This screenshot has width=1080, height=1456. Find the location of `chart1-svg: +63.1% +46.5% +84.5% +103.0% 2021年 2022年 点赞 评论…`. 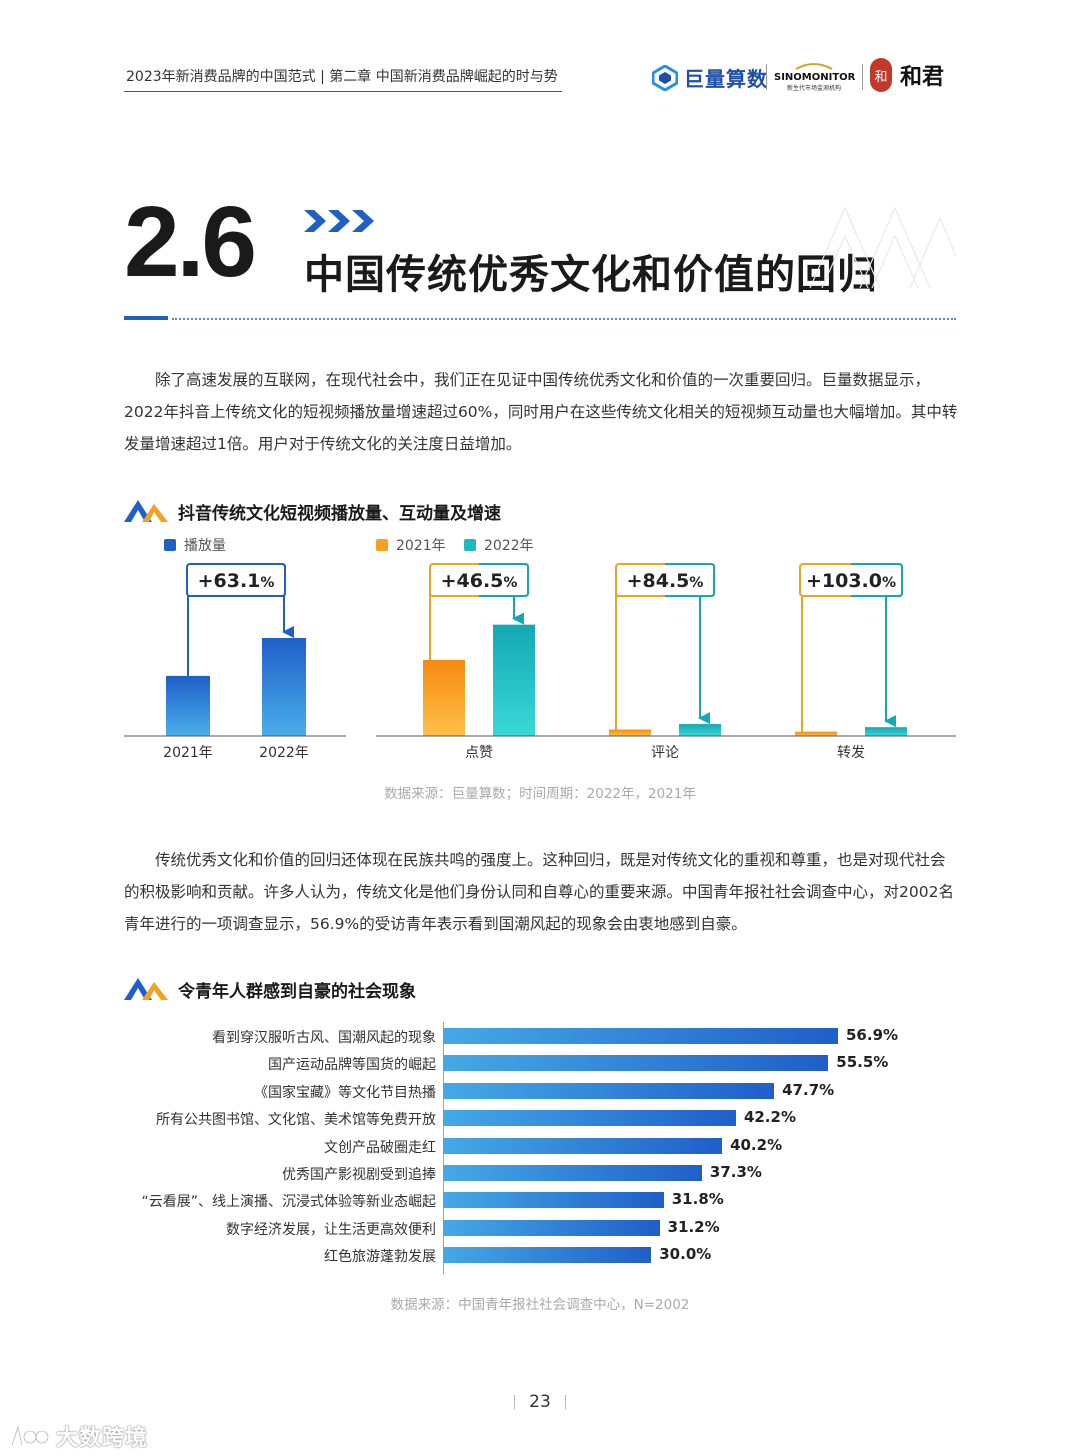

chart1-svg: +63.1% +46.5% +84.5% +103.0% 2021年 2022年 点赞 评论… is located at coordinates (540, 662).